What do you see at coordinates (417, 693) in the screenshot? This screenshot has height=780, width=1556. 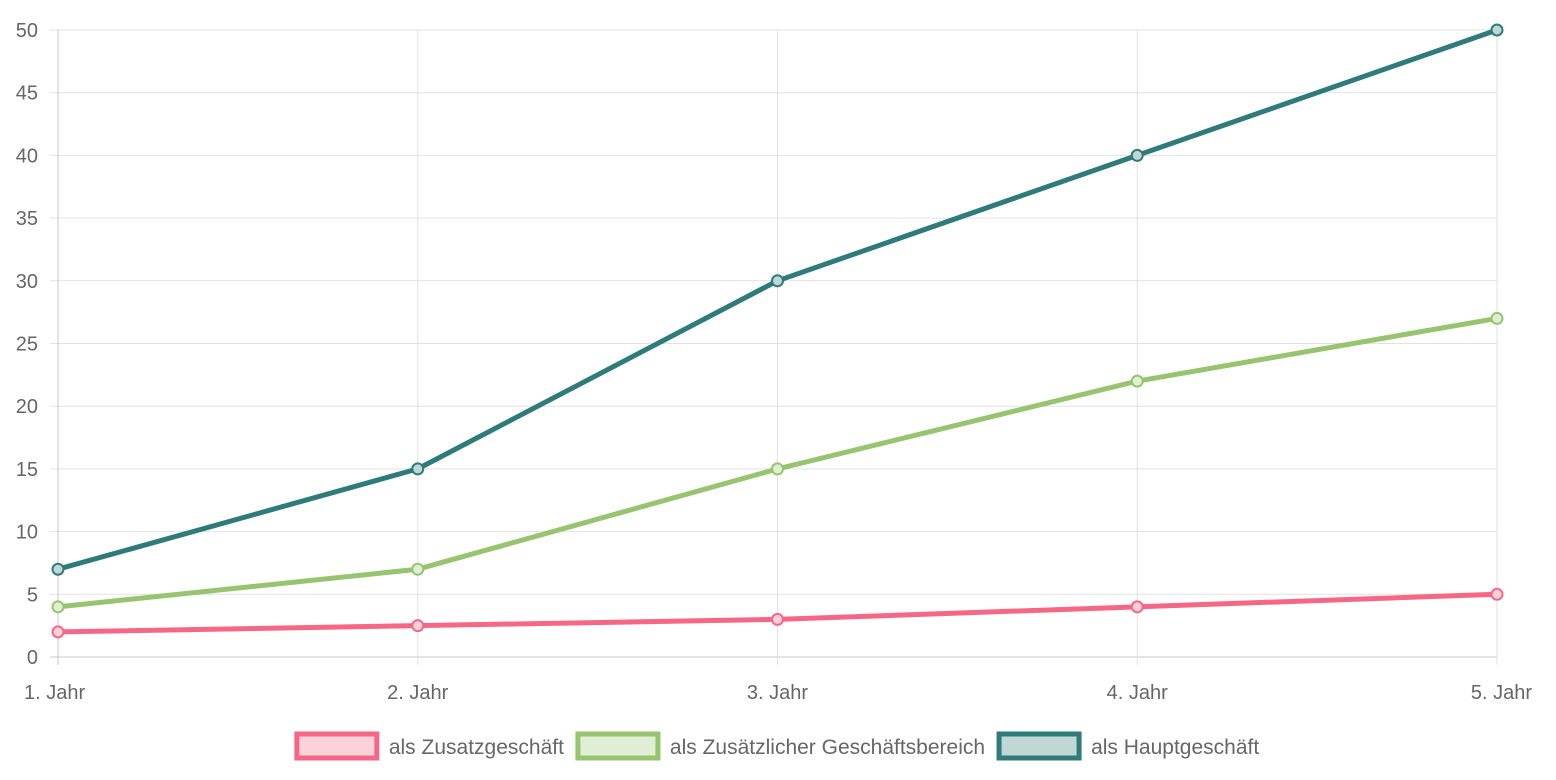 I see `x-tick-label: 2. Jahr` at bounding box center [417, 693].